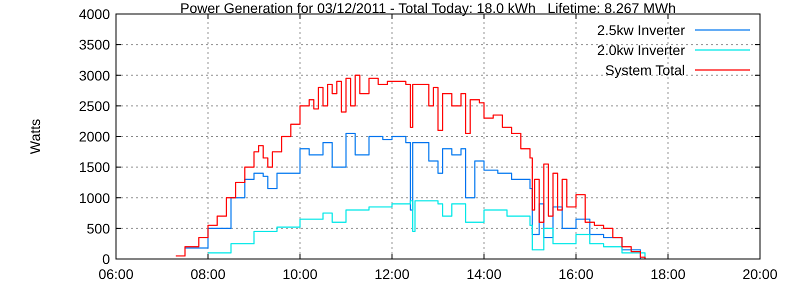 The width and height of the screenshot is (800, 300). What do you see at coordinates (484, 274) in the screenshot?
I see `x-tick-label: 14:00` at bounding box center [484, 274].